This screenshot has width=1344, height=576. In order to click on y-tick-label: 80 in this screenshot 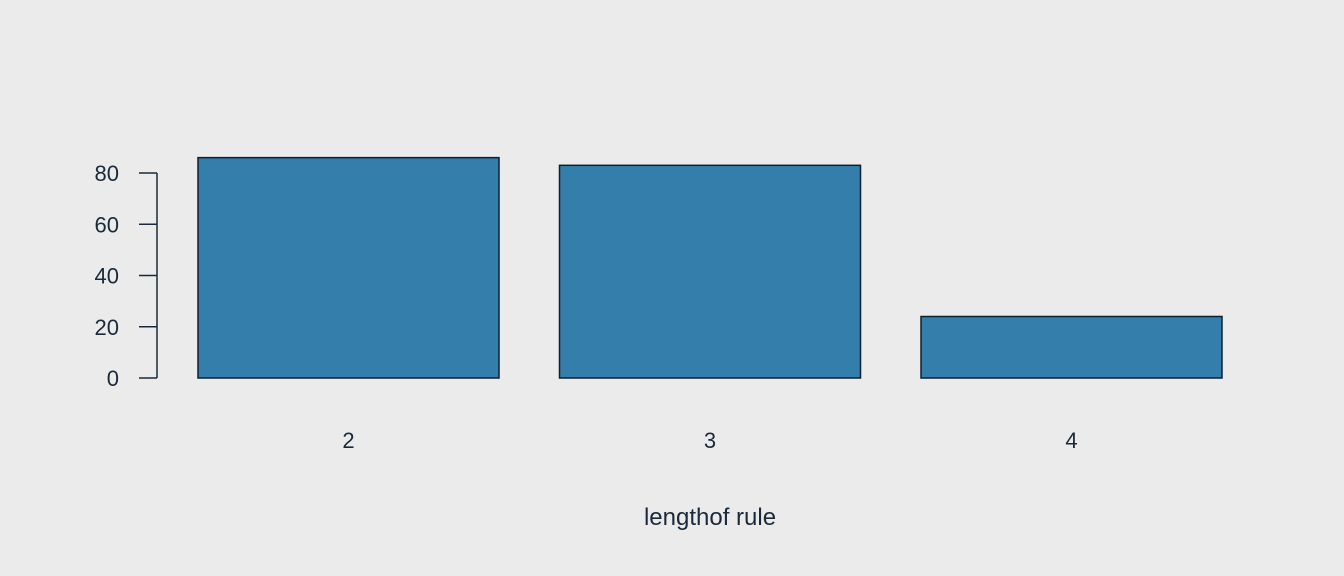, I will do `click(107, 173)`.